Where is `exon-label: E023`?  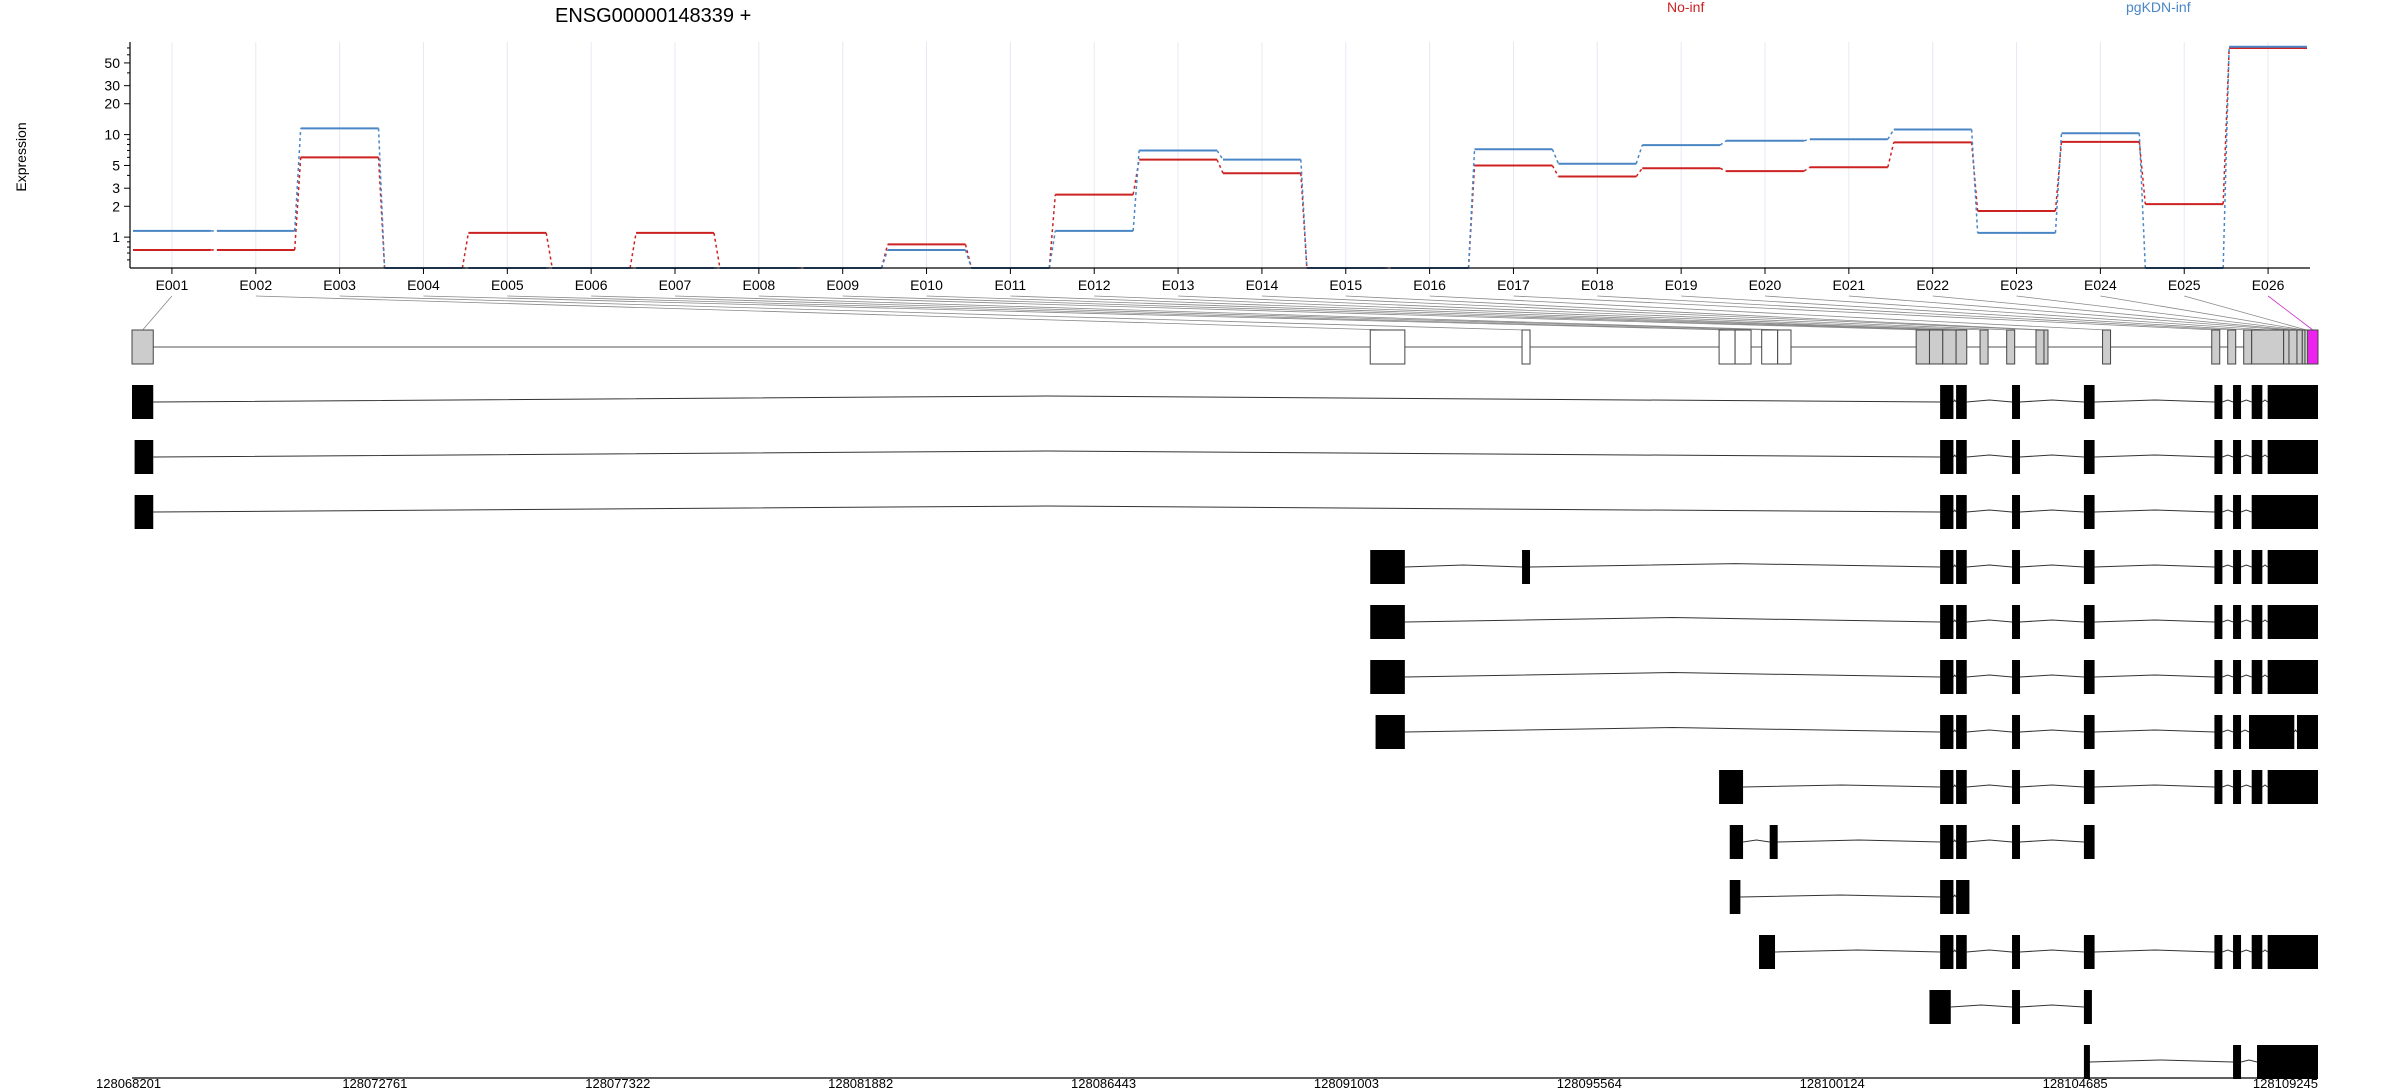
exon-label: E023 is located at coordinates (2016, 285).